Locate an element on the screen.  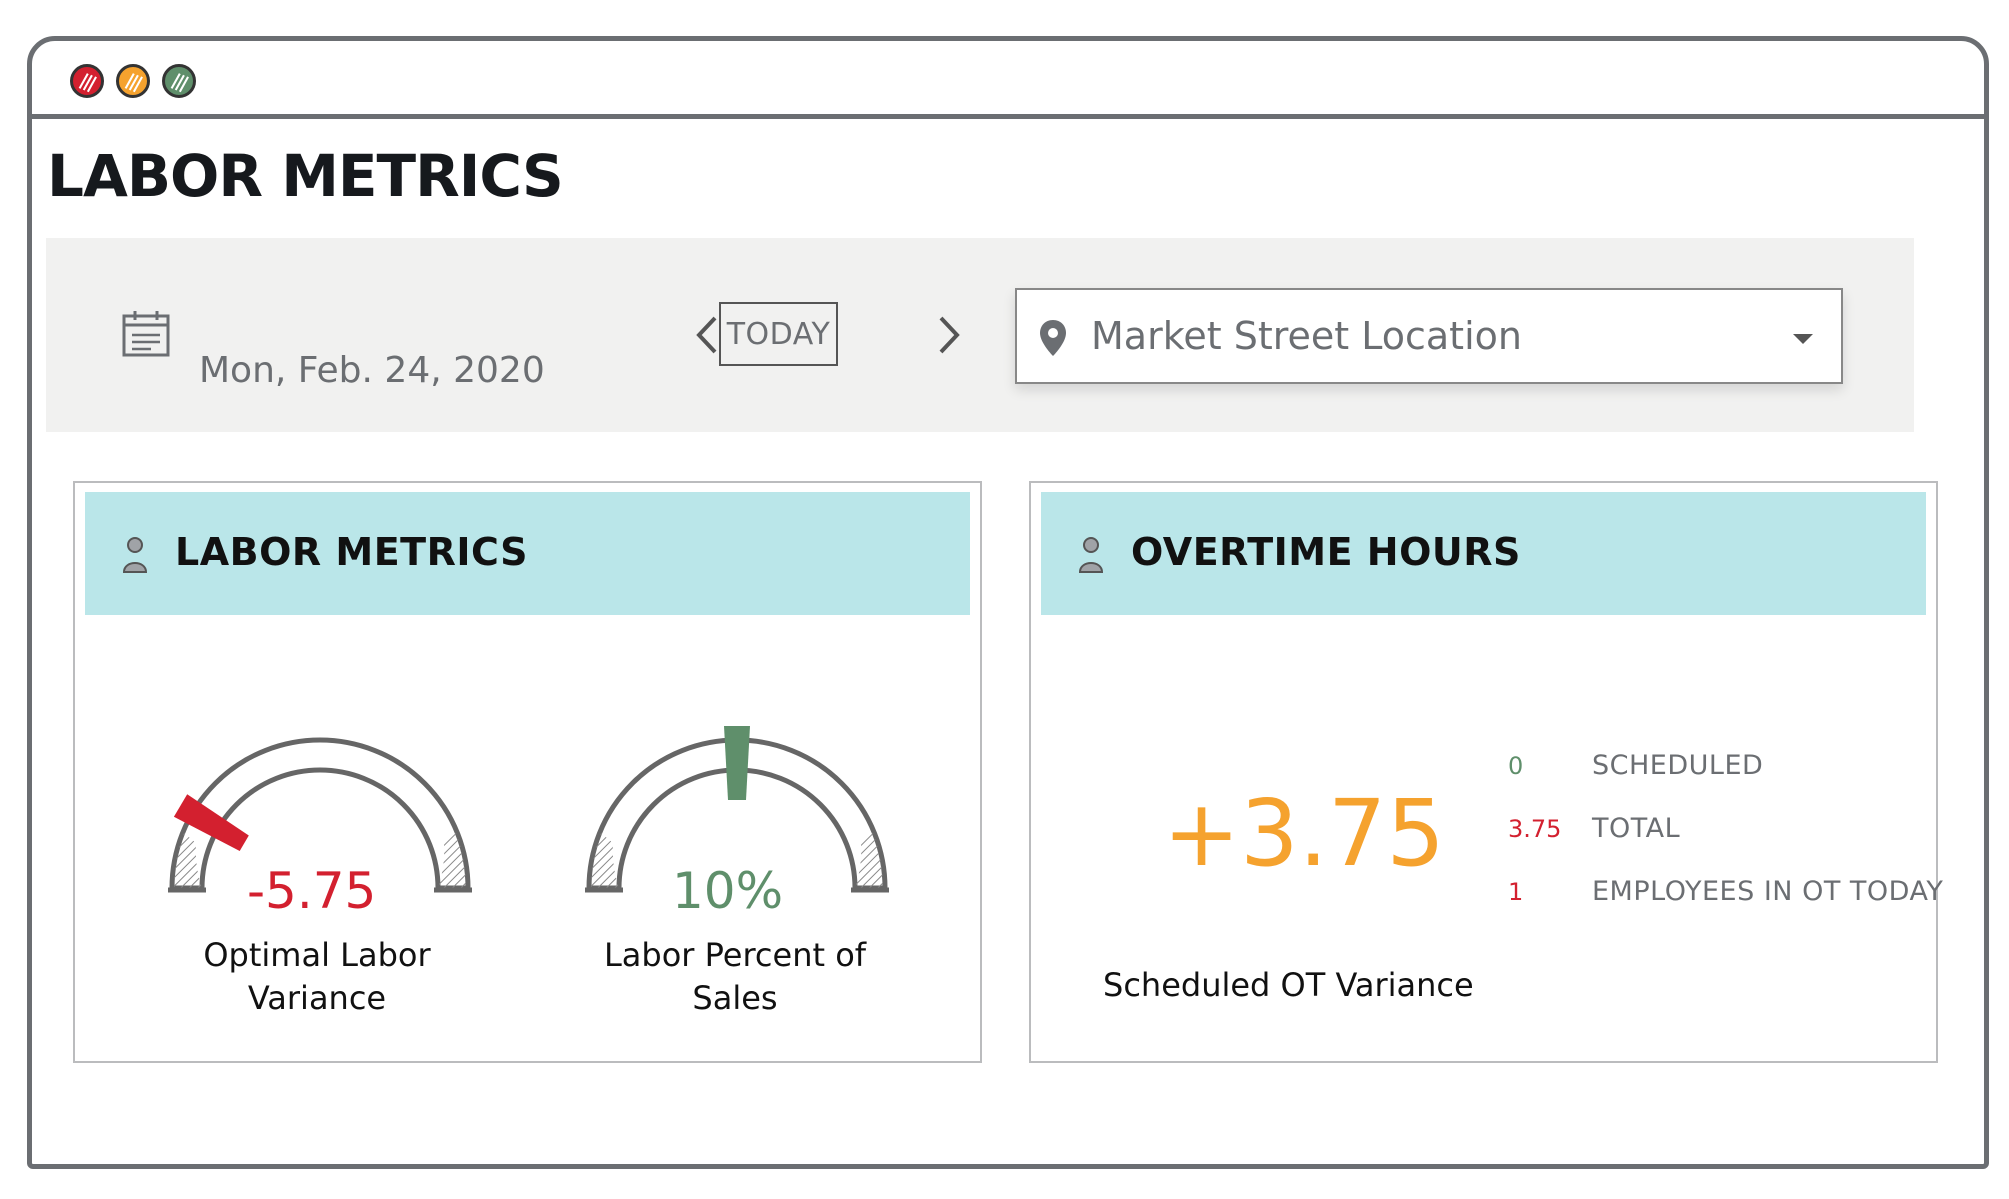
today-button: TODAY is located at coordinates (778, 334).